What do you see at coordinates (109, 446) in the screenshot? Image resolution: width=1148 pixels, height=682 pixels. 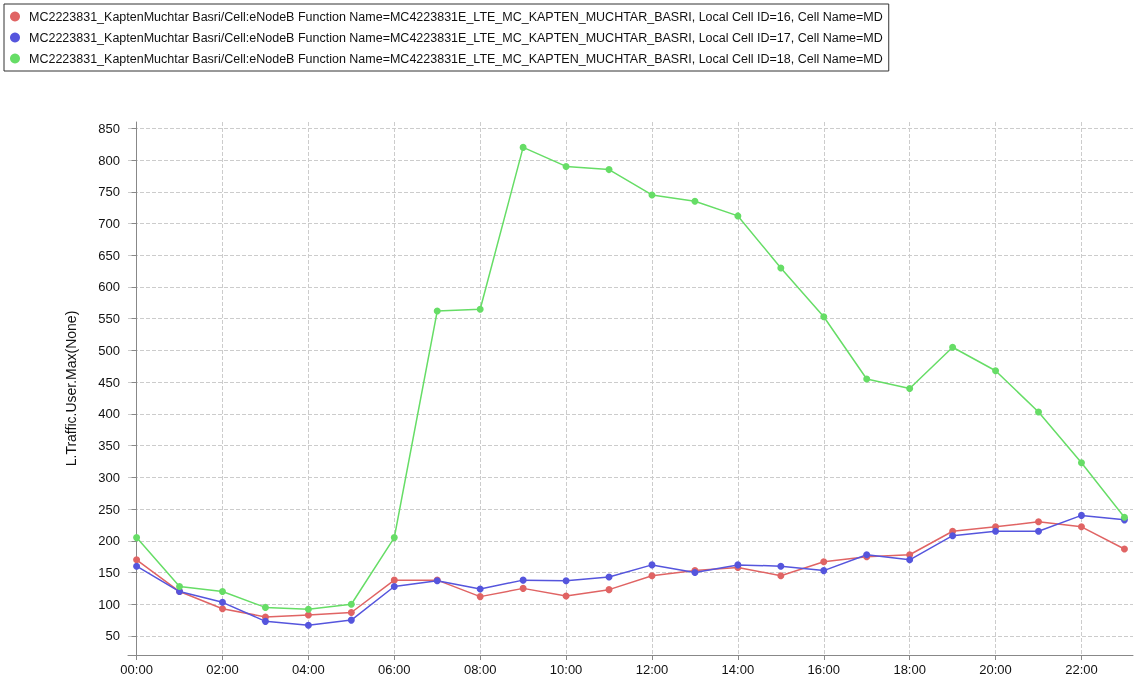 I see `y-tick-label: 350` at bounding box center [109, 446].